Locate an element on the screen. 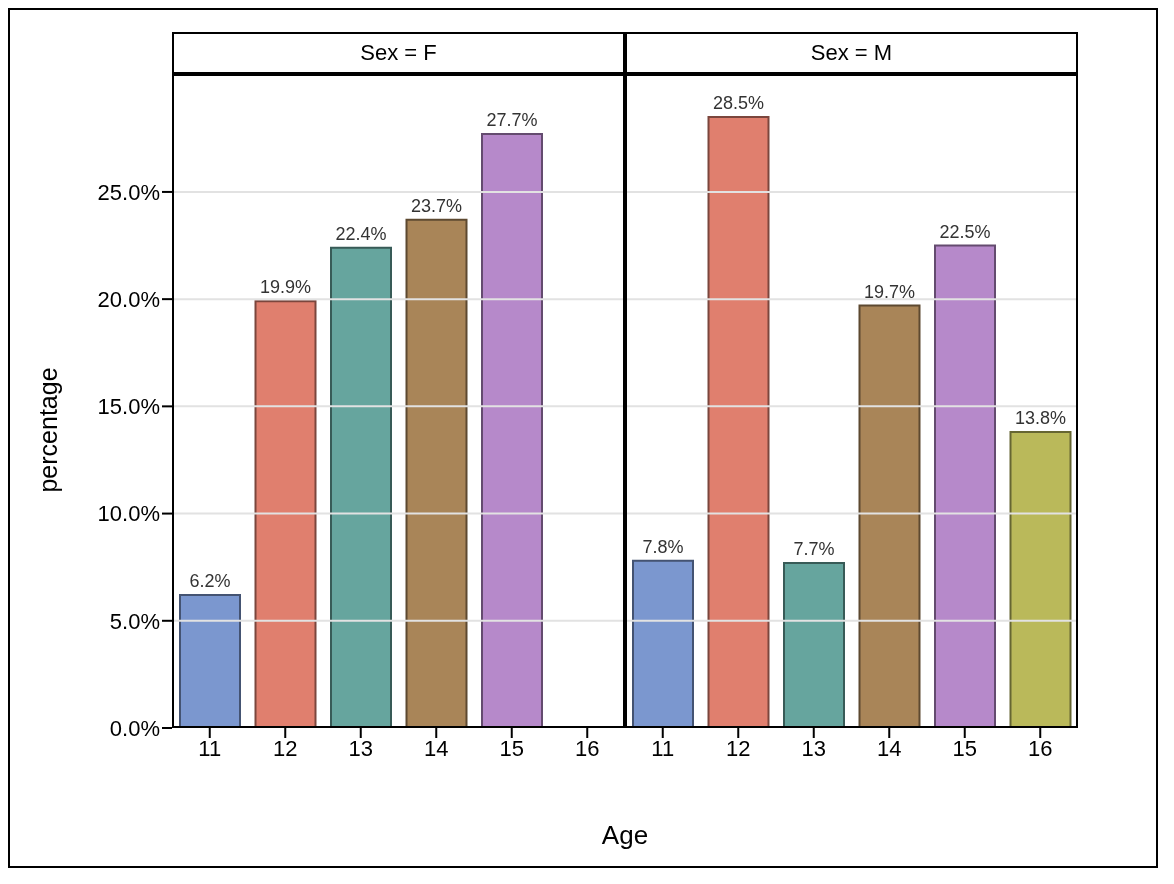 The height and width of the screenshot is (884, 1174). y-tick-label: 10.0% is located at coordinates (128, 514).